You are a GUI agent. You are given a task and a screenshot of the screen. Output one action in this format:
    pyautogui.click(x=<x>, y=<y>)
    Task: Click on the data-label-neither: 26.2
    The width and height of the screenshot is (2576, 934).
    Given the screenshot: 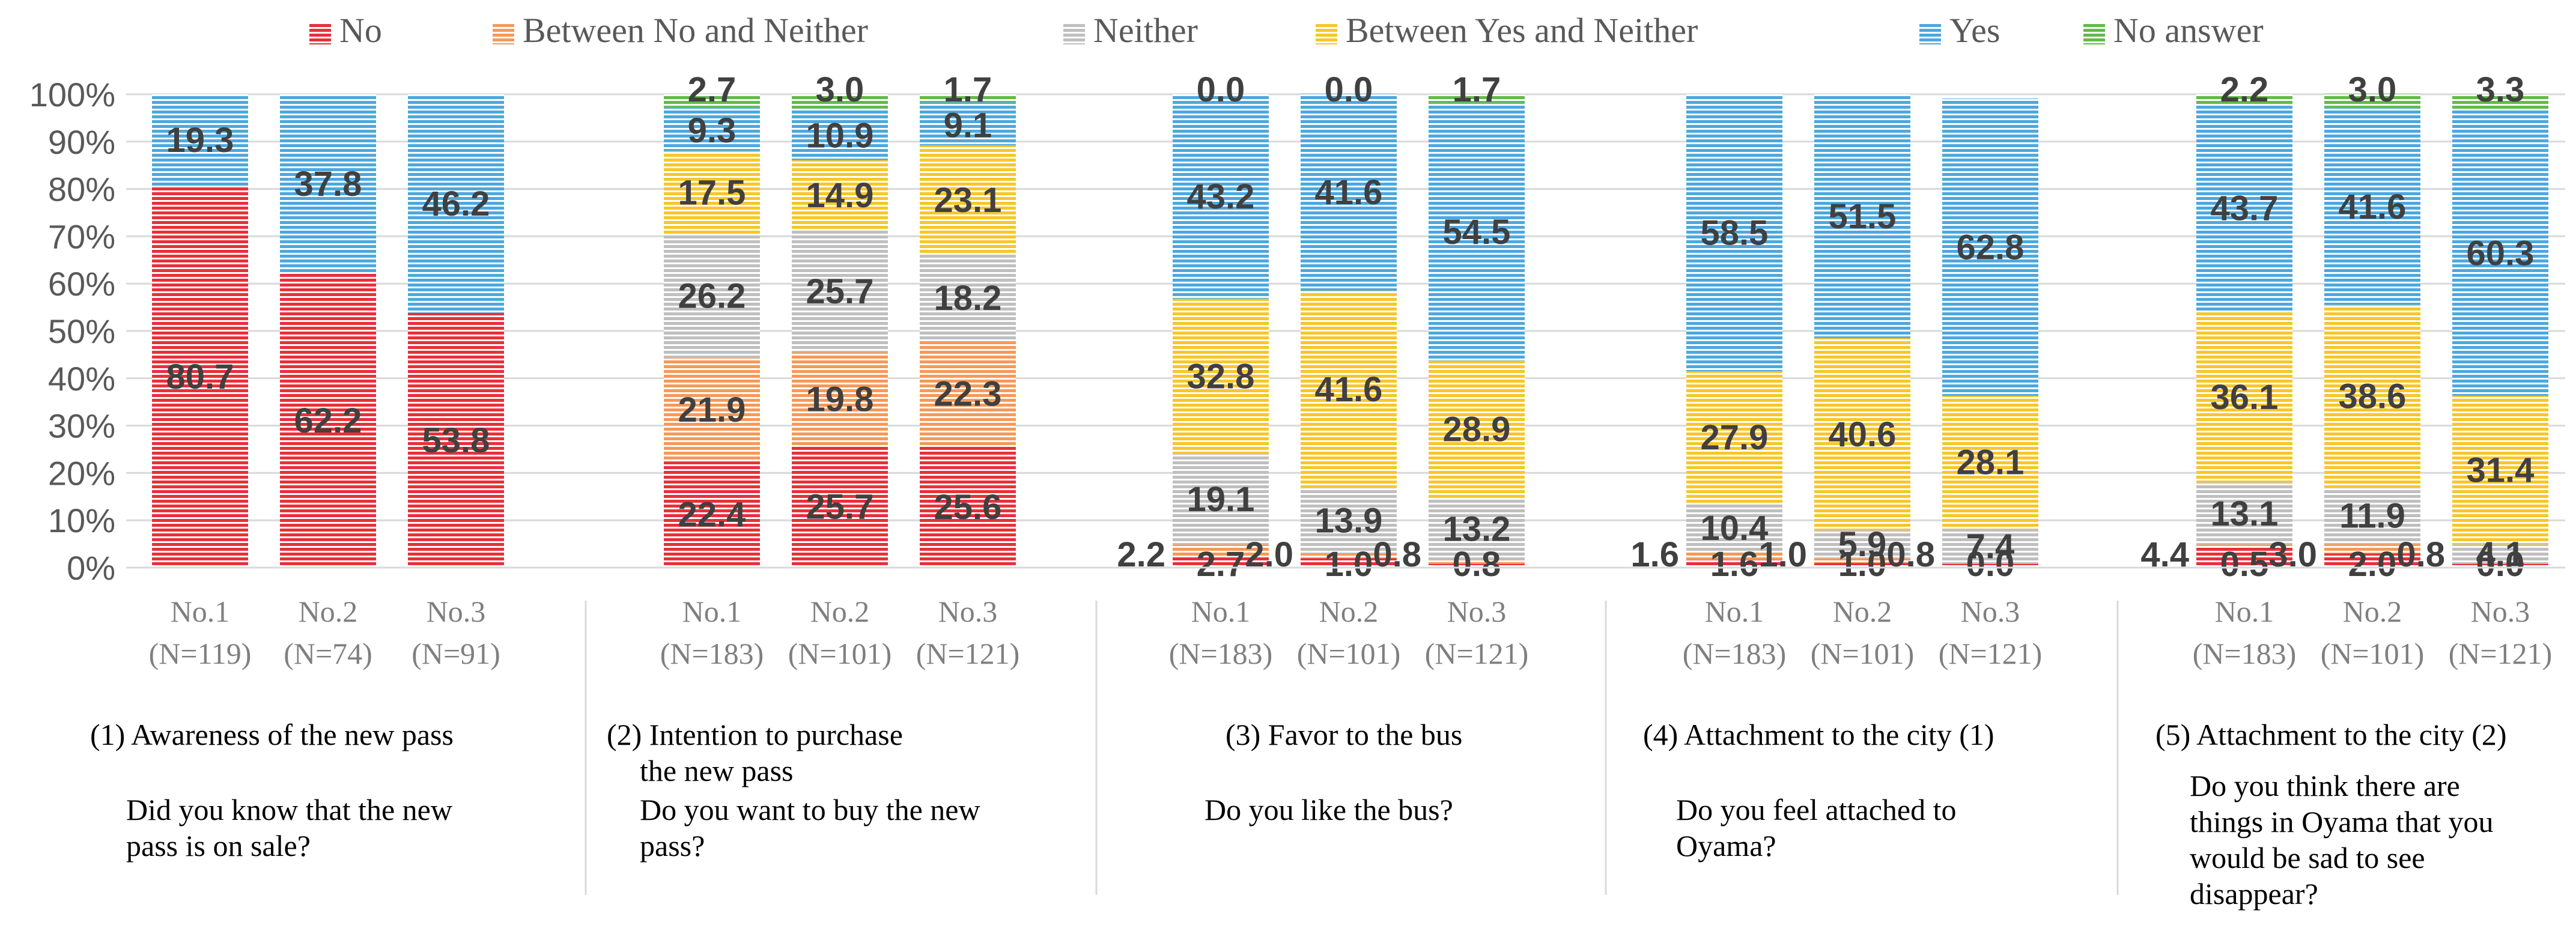 What is the action you would take?
    pyautogui.click(x=712, y=296)
    